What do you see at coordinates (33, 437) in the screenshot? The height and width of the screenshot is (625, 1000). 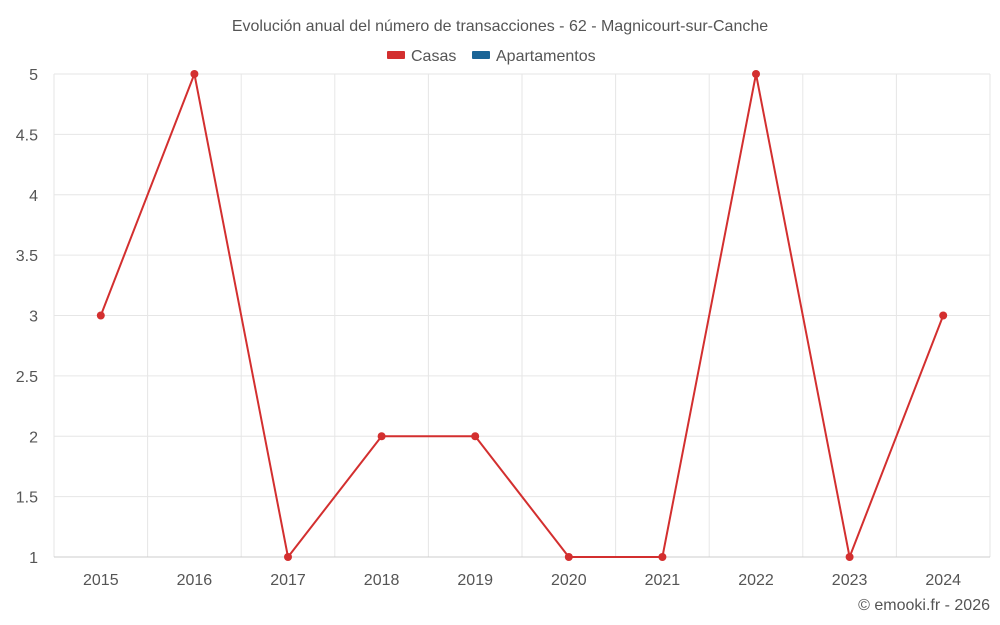 I see `y-tick-label: 2` at bounding box center [33, 437].